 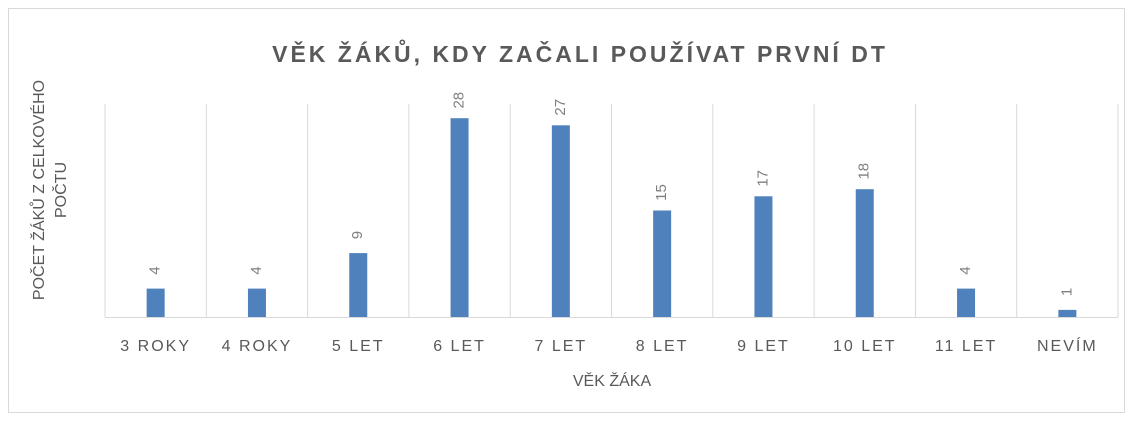 What do you see at coordinates (661, 192) in the screenshot?
I see `data-label: 15` at bounding box center [661, 192].